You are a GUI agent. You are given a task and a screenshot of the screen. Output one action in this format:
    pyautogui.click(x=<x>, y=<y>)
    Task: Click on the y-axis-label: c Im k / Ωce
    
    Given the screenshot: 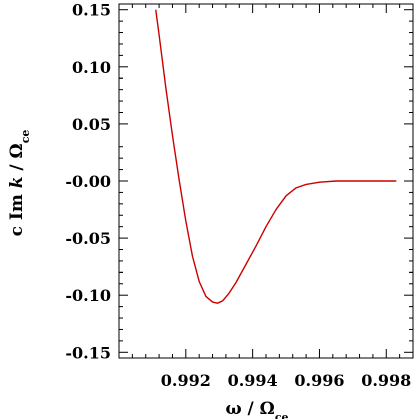 What is the action you would take?
    pyautogui.click(x=19, y=183)
    